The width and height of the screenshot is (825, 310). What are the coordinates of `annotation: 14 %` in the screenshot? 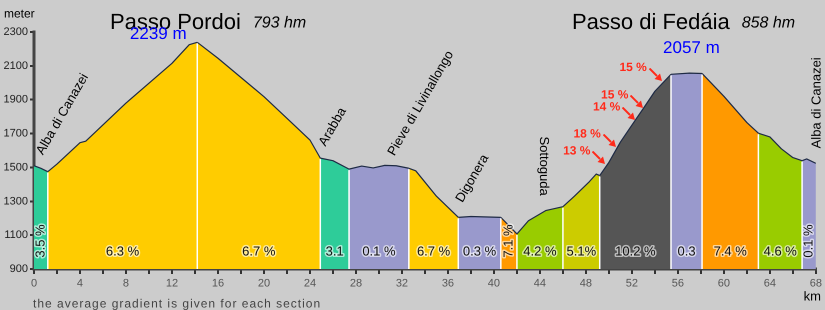 It's located at (607, 106).